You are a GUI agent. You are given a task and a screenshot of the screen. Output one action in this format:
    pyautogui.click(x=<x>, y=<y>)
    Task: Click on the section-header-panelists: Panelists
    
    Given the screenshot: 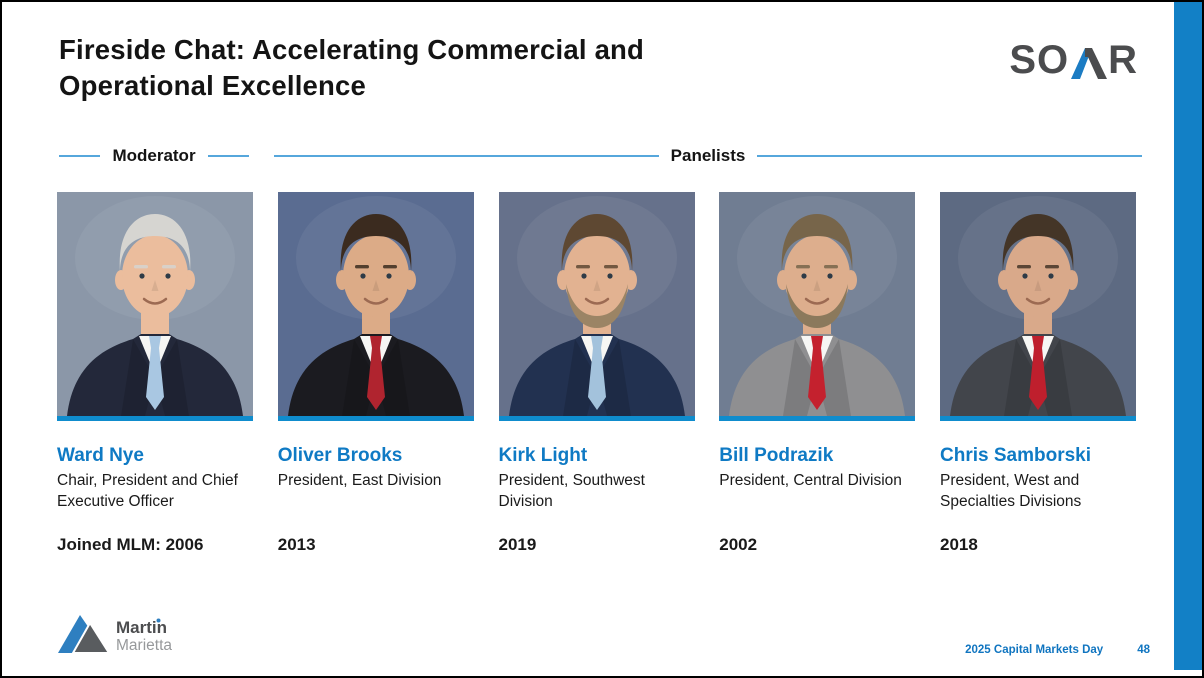 What is the action you would take?
    pyautogui.click(x=708, y=156)
    